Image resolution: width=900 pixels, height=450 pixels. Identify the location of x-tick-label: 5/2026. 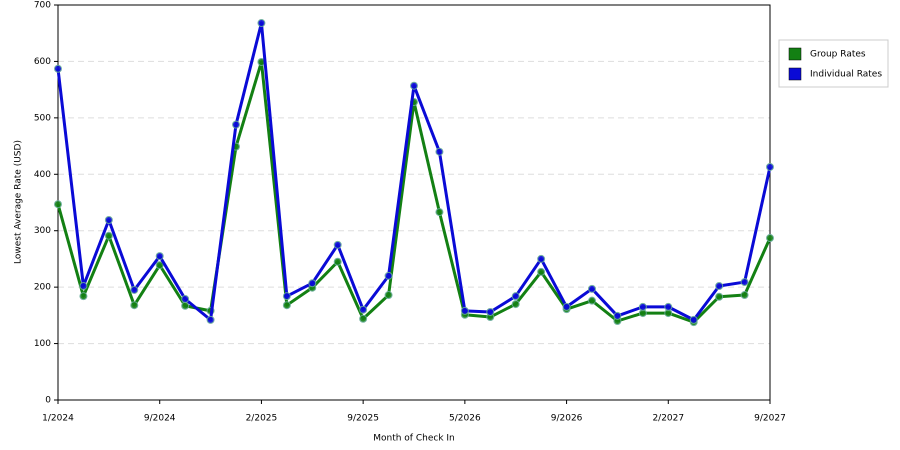
(465, 419).